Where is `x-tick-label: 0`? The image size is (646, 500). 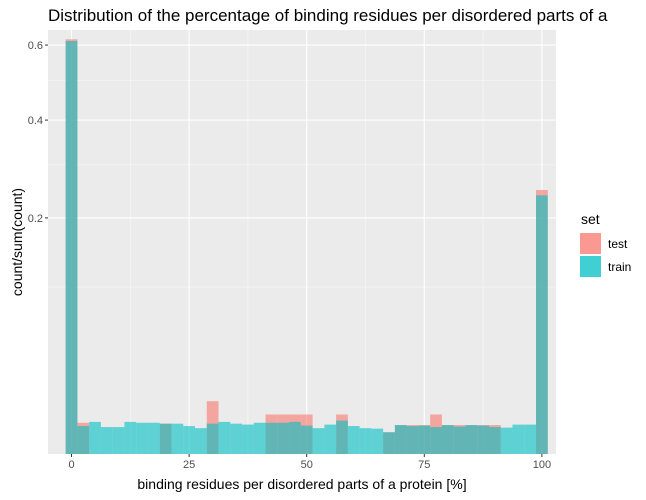 x-tick-label: 0 is located at coordinates (71, 465).